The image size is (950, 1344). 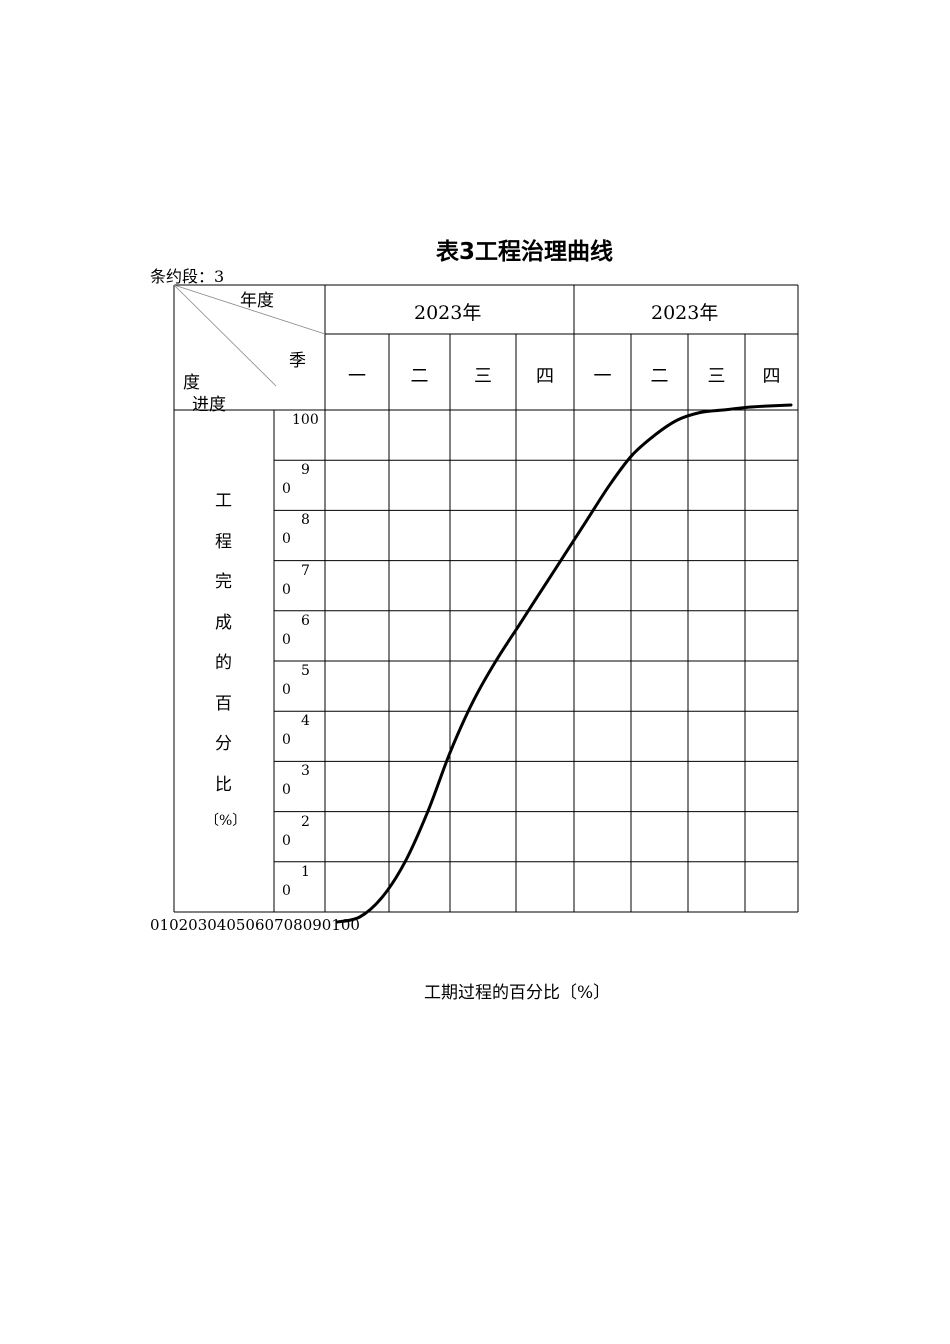 What do you see at coordinates (297, 361) in the screenshot?
I see `header-quarter-label: 季` at bounding box center [297, 361].